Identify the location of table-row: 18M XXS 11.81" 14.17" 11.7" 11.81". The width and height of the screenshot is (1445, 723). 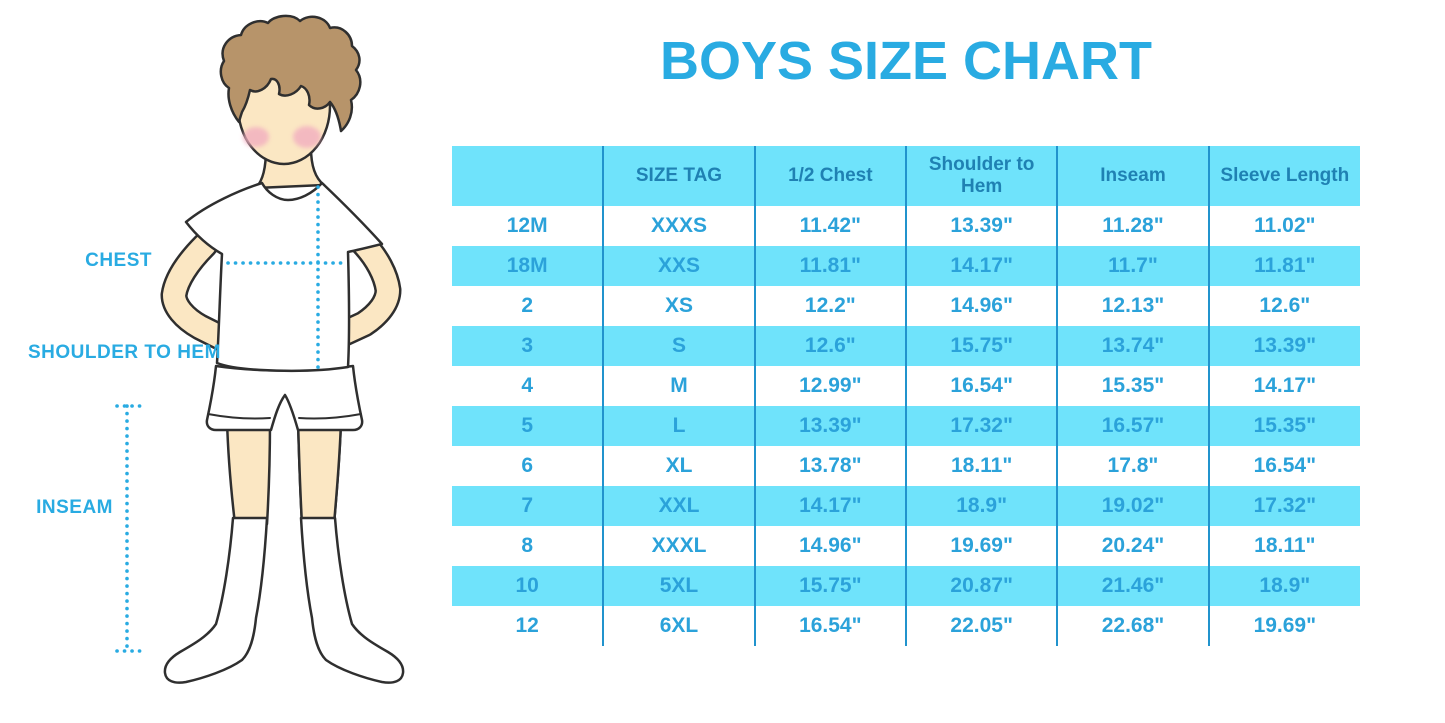
(906, 266).